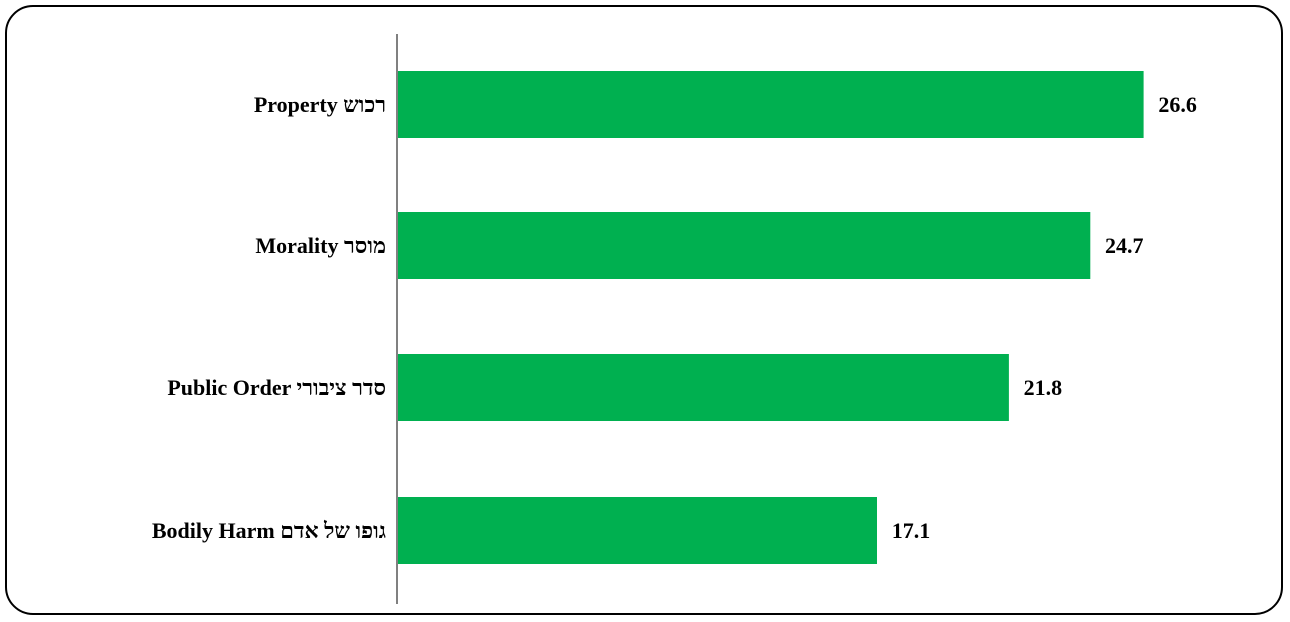 This screenshot has height=622, width=1290. Describe the element at coordinates (1124, 245) in the screenshot. I see `value-label-1: 24.7` at that location.